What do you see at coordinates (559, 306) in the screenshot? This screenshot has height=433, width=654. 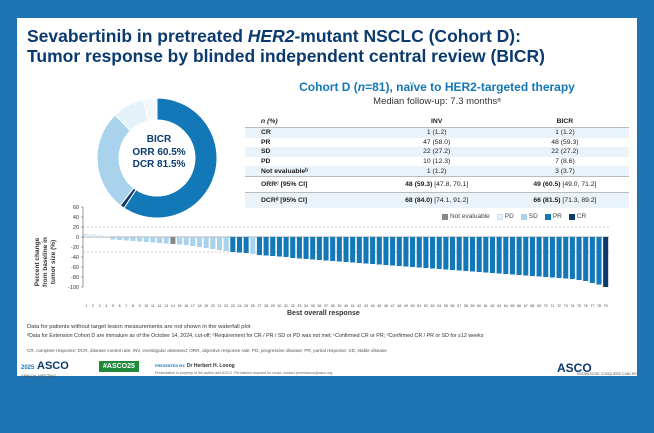 I see `x-tick-label: 72` at bounding box center [559, 306].